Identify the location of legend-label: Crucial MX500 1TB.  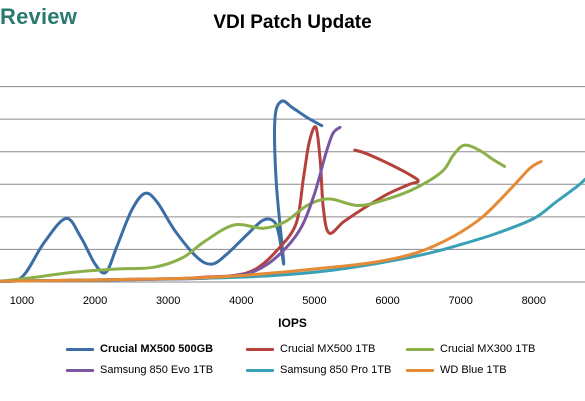
(328, 349).